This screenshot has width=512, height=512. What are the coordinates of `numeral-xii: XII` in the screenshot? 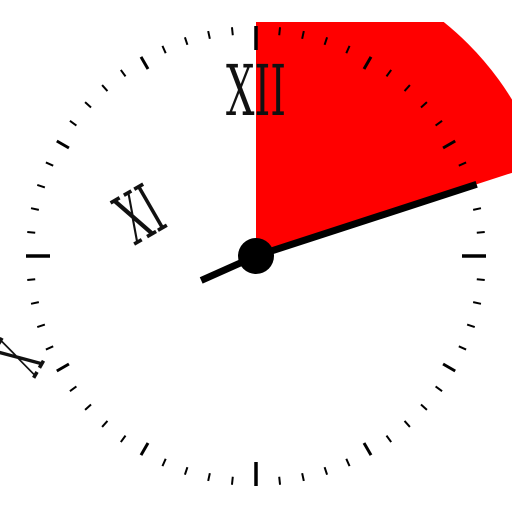 It's located at (256, 91).